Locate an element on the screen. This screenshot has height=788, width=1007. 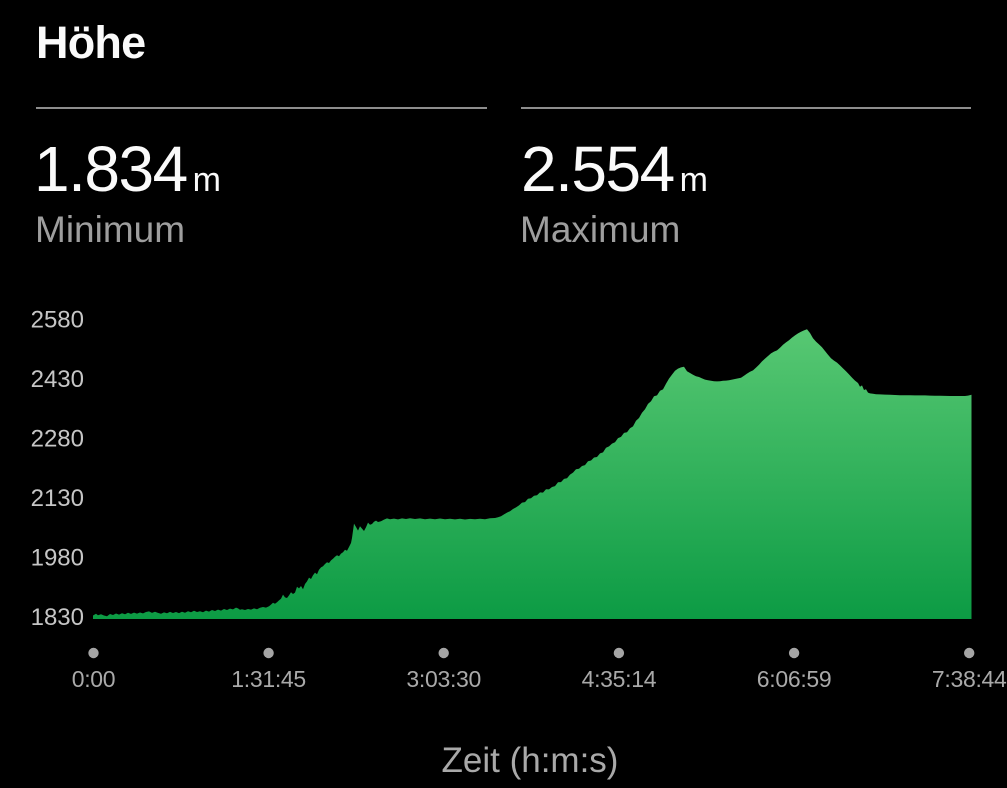
svg-text: 2580 is located at coordinates (57, 319).